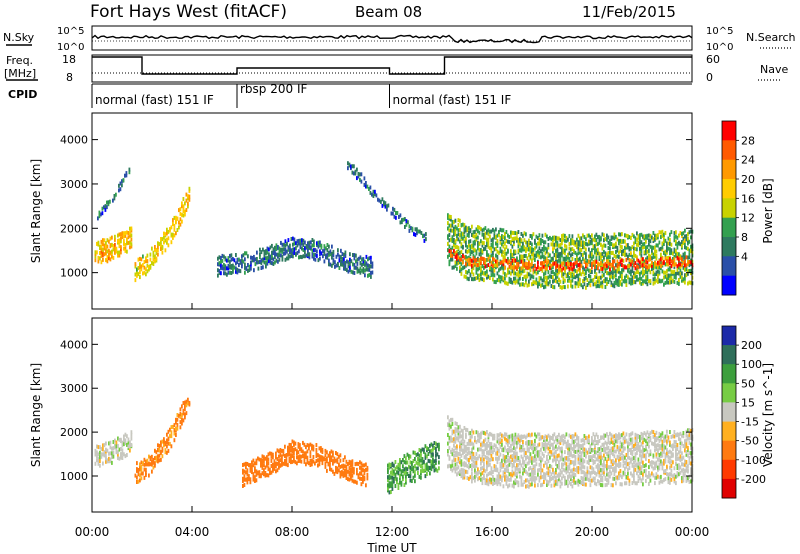 Image resolution: width=800 pixels, height=554 pixels. I want to click on freq-tick-bottom: 8, so click(69, 77).